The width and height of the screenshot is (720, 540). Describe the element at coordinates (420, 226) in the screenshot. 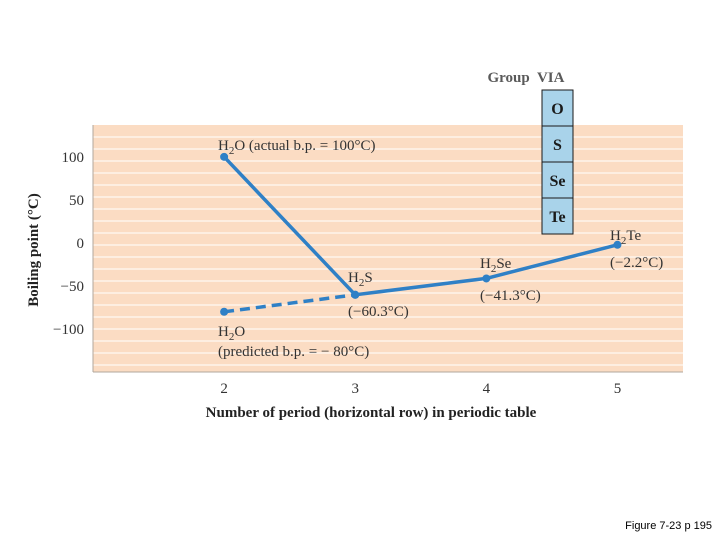

I see `series-line-actual` at that location.